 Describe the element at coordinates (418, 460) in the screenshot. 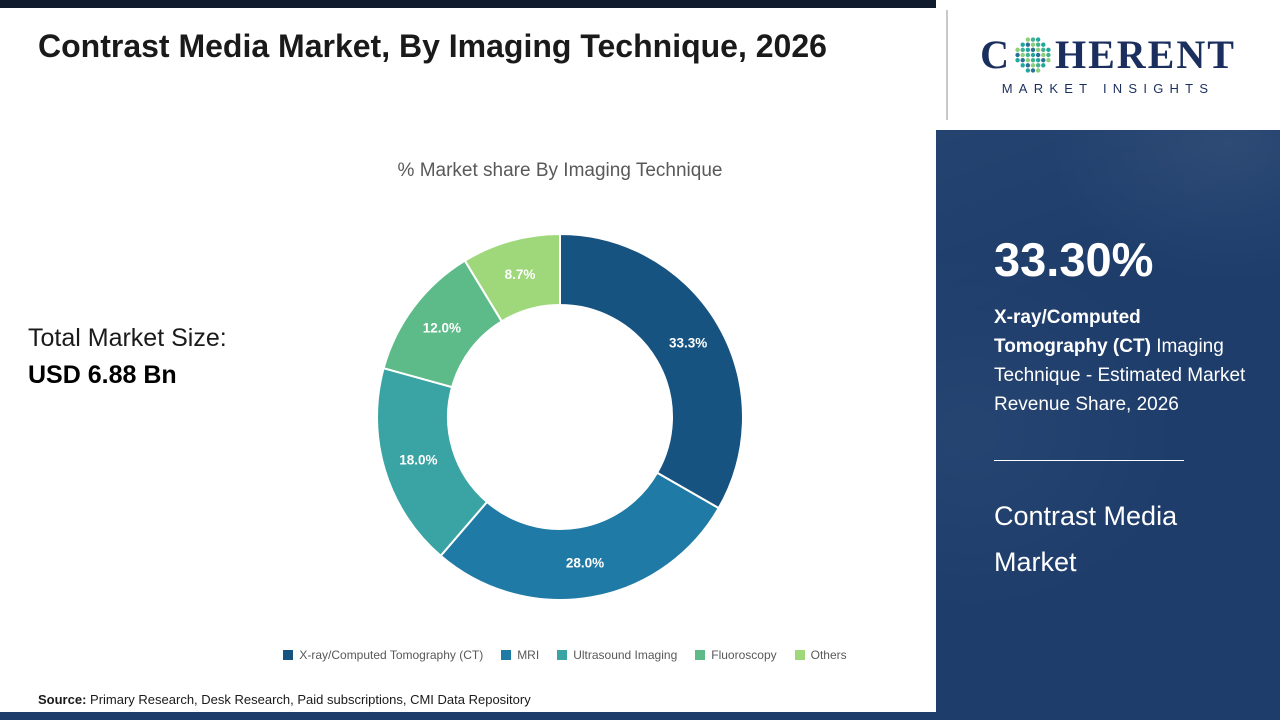

I see `donut-slice-label-2: 18.0%` at that location.